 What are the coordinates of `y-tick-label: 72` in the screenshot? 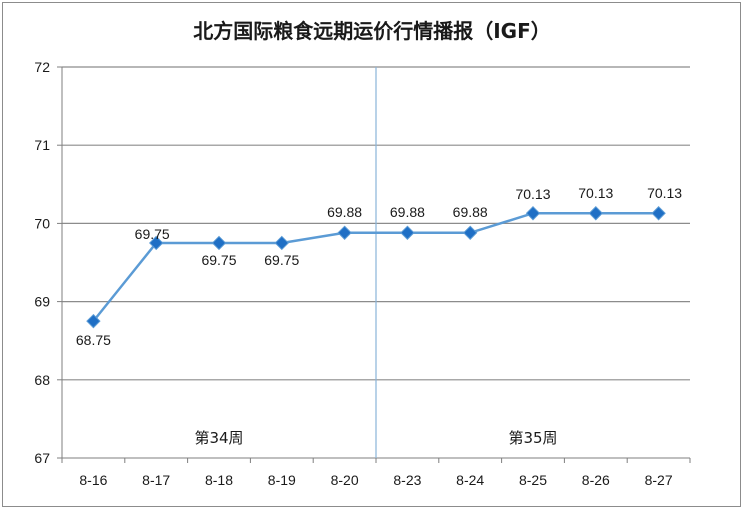 It's located at (42, 67).